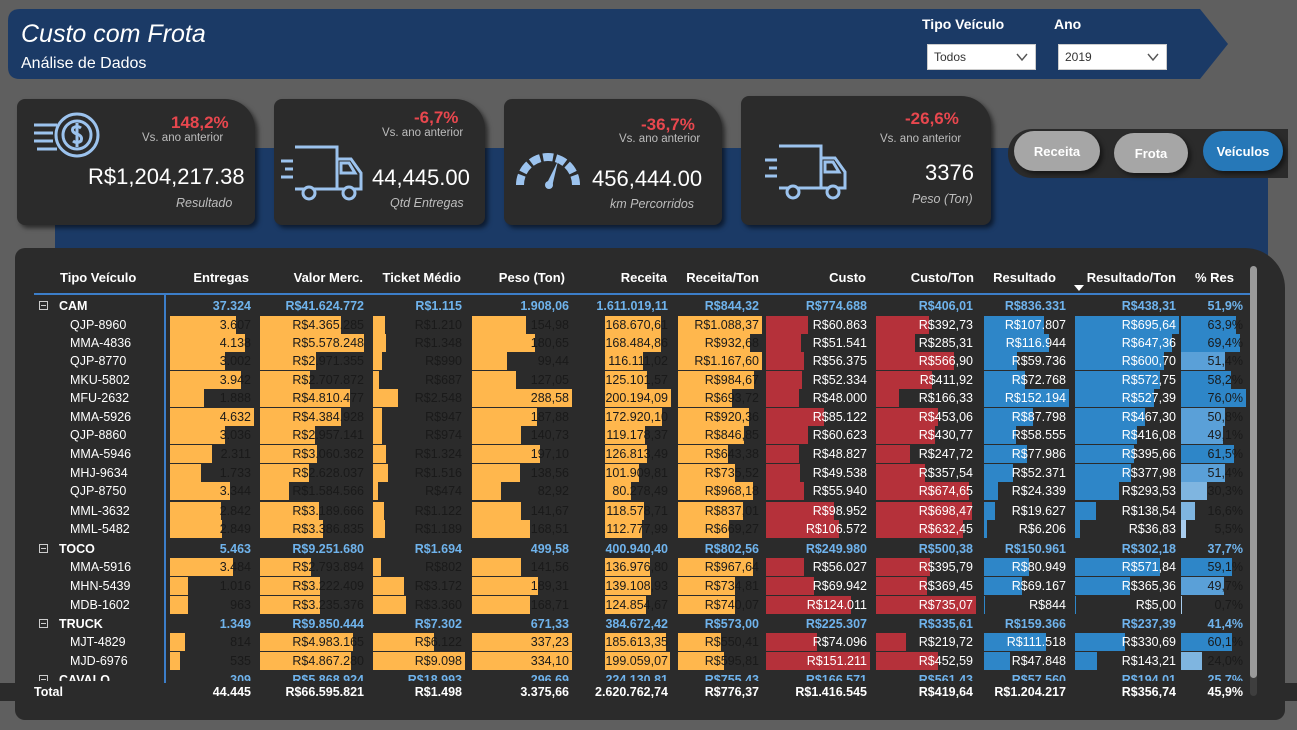 The image size is (1297, 730). What do you see at coordinates (926, 529) in the screenshot?
I see `table-cell: R$632,45` at bounding box center [926, 529].